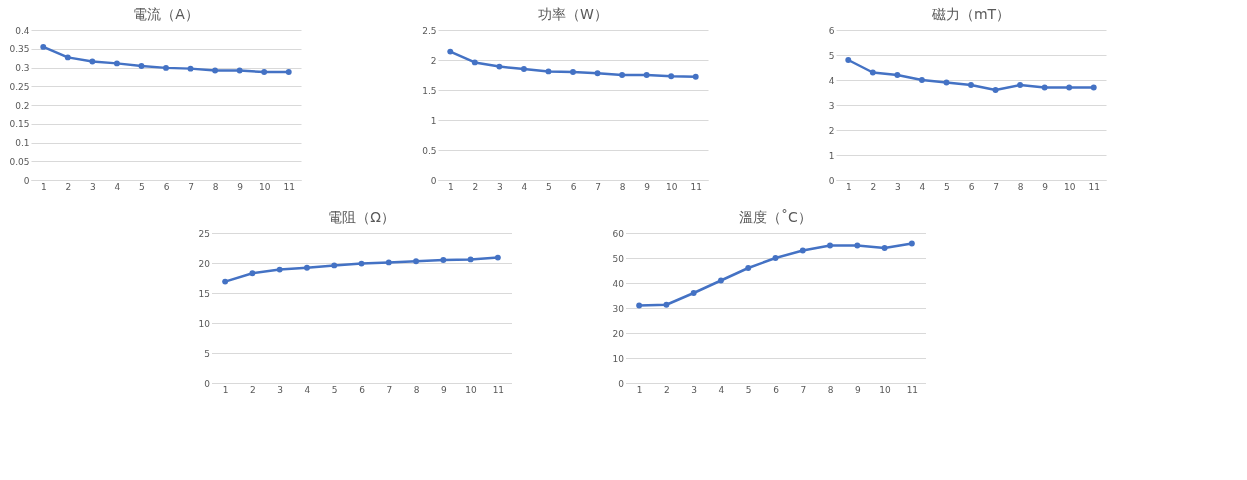 This screenshot has width=1247, height=480. What do you see at coordinates (970, 14) in the screenshot?
I see `chart-title: 磁力（mT）` at bounding box center [970, 14].